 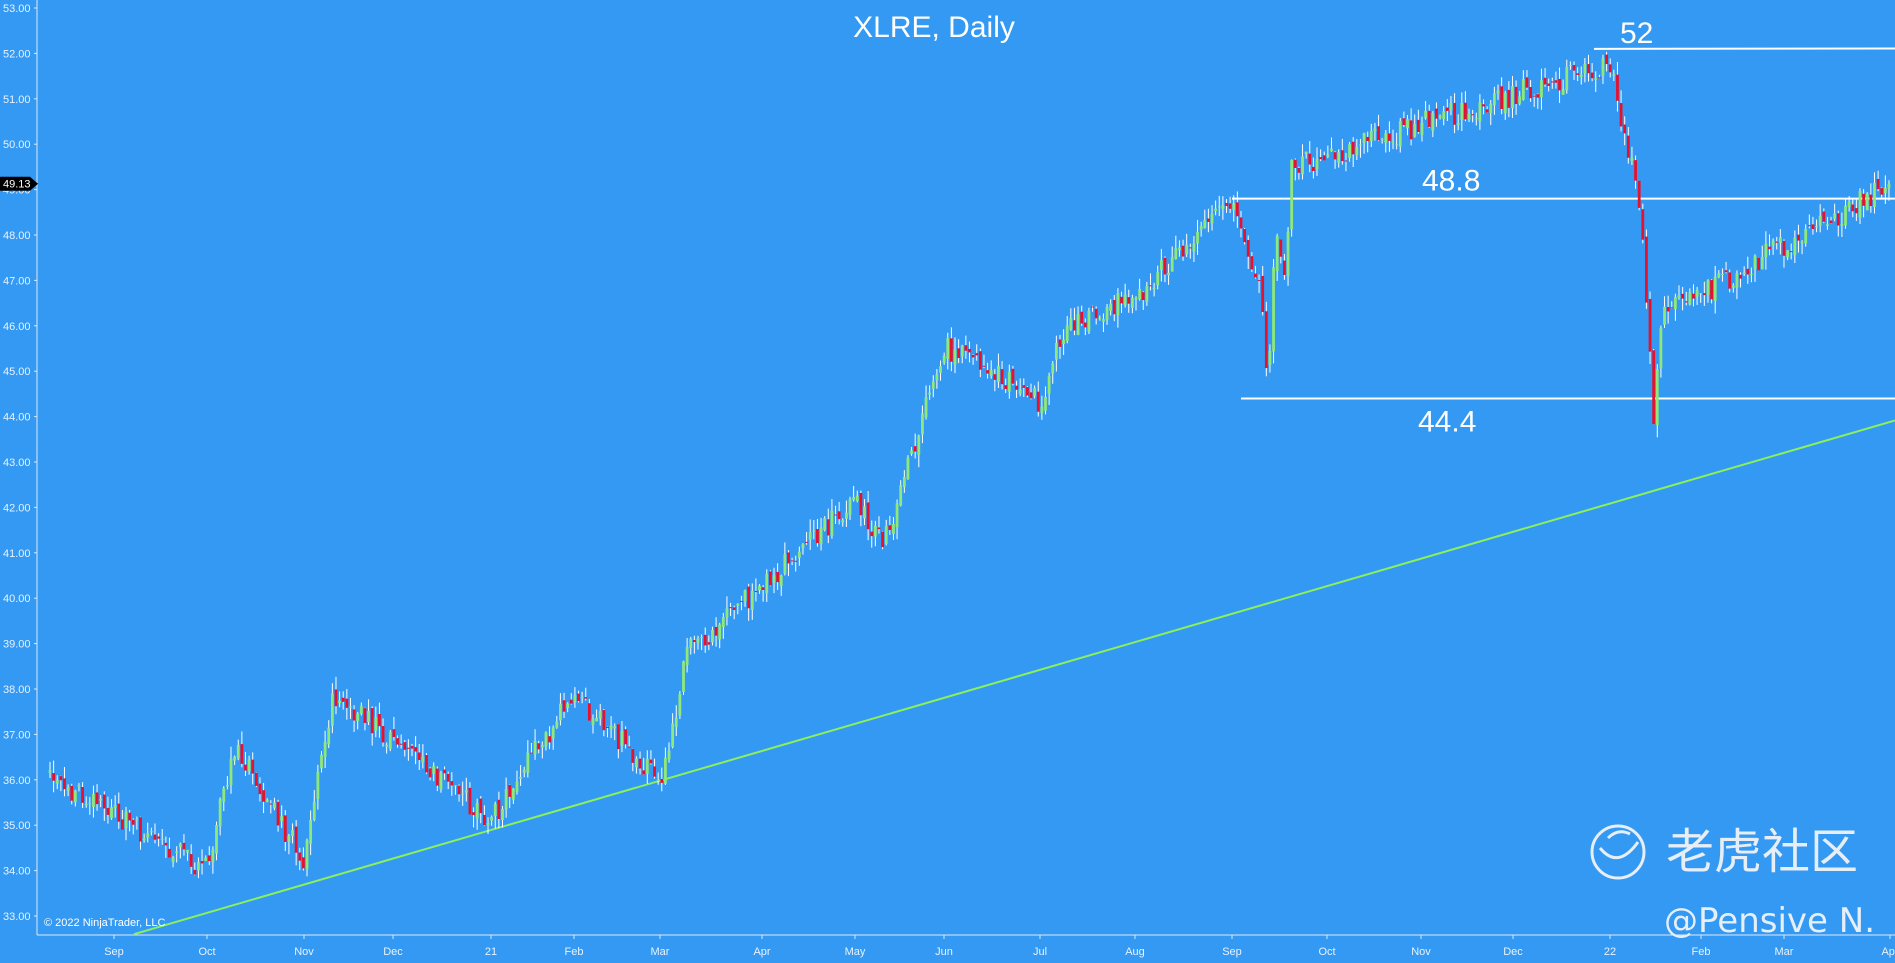 What do you see at coordinates (1610, 952) in the screenshot?
I see `x-tick-label: 22` at bounding box center [1610, 952].